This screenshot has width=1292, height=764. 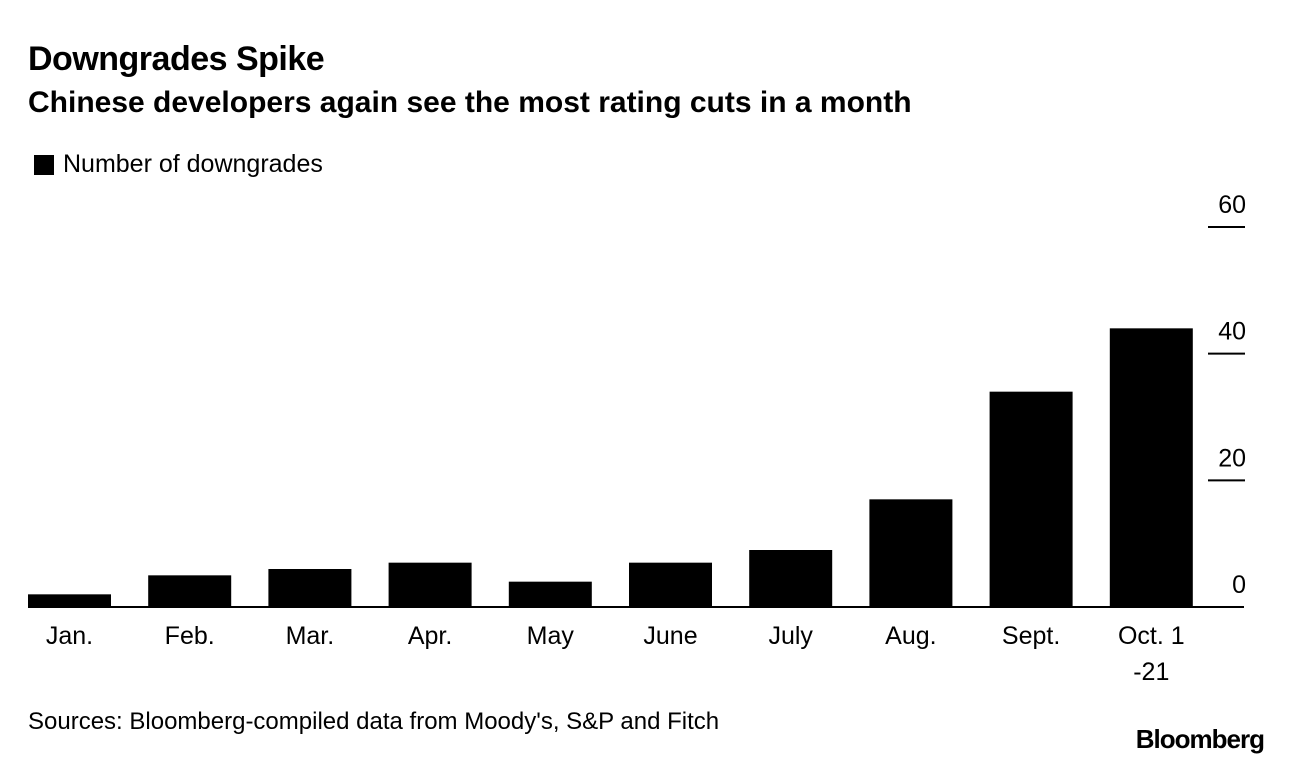 What do you see at coordinates (190, 636) in the screenshot?
I see `x-tick-label: Feb.` at bounding box center [190, 636].